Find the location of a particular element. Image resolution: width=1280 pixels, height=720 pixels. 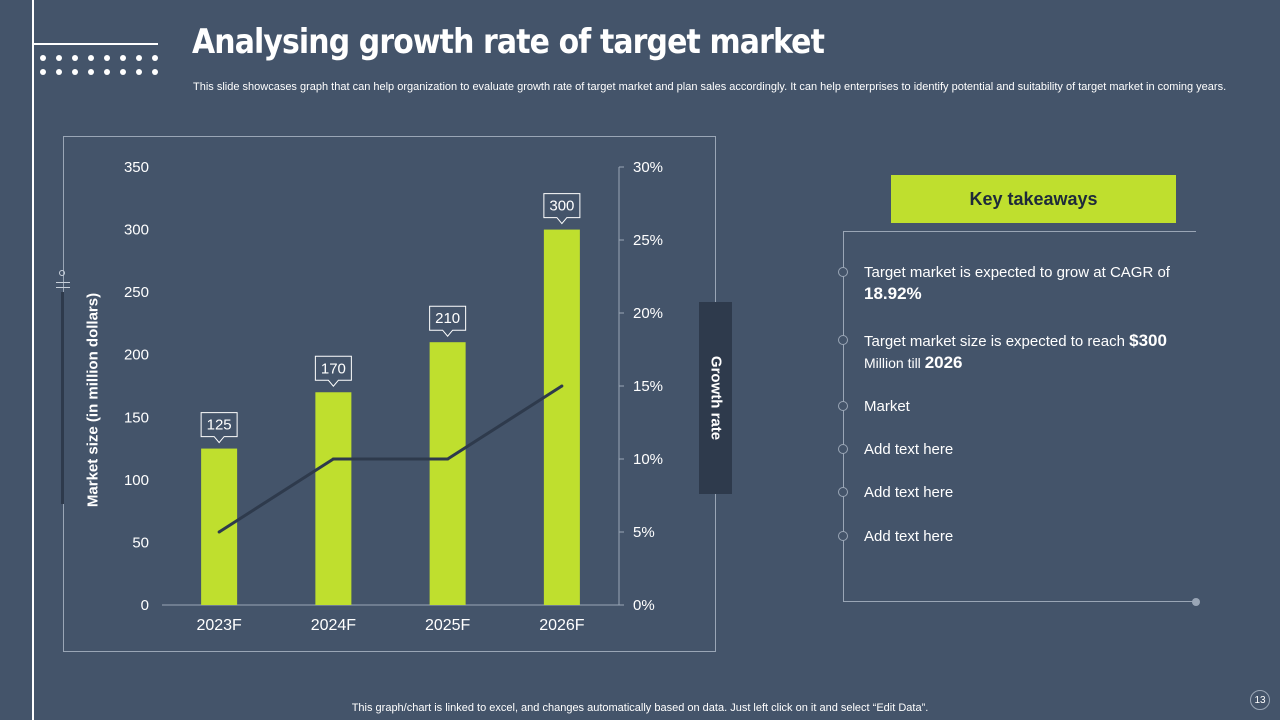

takeaway-text: Million till is located at coordinates (894, 363).